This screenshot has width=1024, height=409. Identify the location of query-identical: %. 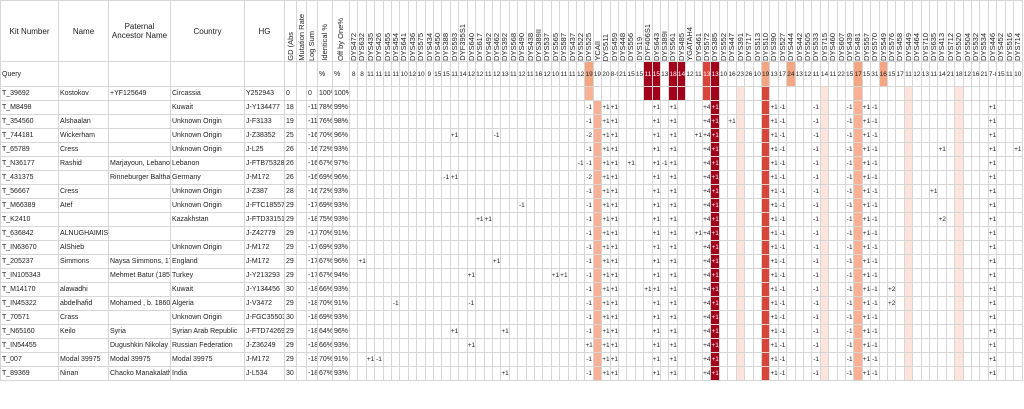
(325, 74).